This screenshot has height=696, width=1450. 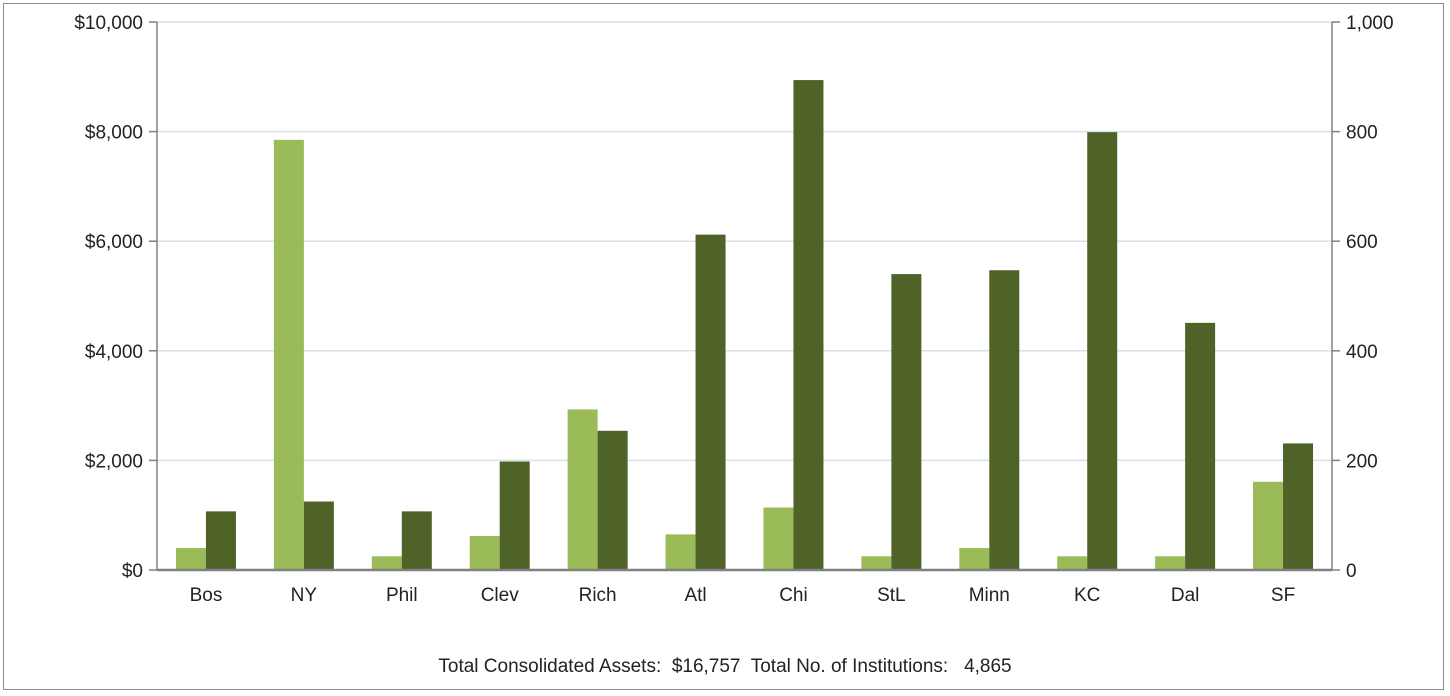 I want to click on x-axis-tick-label: Rich, so click(x=598, y=595).